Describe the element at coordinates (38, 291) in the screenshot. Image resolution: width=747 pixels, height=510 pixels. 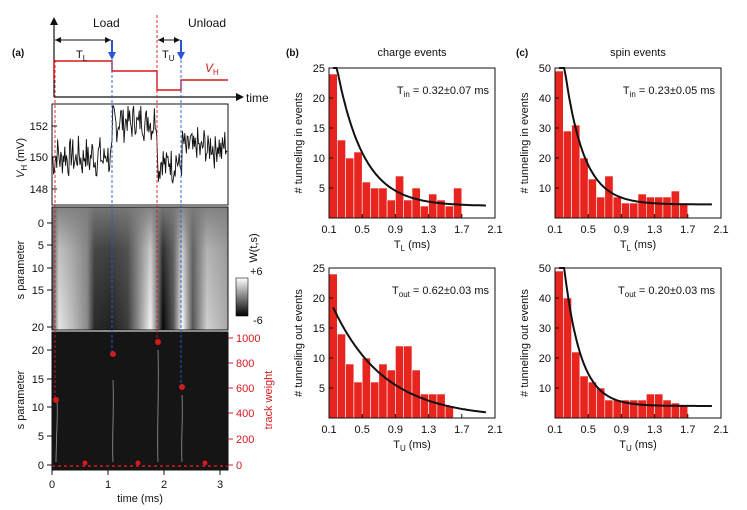
I see `wavelet-ytick-15: 15` at that location.